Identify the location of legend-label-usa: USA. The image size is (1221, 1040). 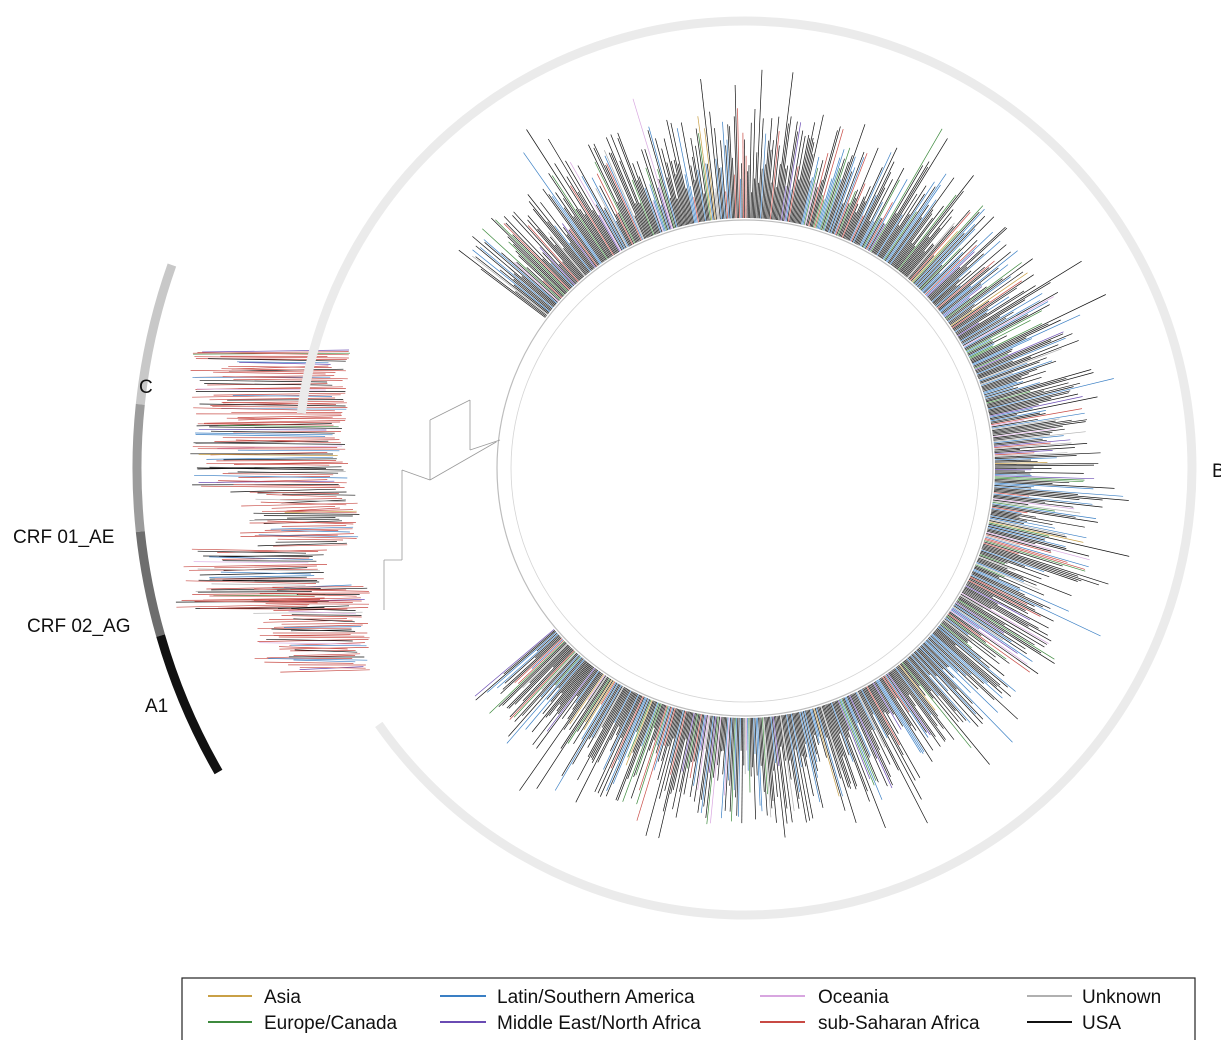
(1101, 1023).